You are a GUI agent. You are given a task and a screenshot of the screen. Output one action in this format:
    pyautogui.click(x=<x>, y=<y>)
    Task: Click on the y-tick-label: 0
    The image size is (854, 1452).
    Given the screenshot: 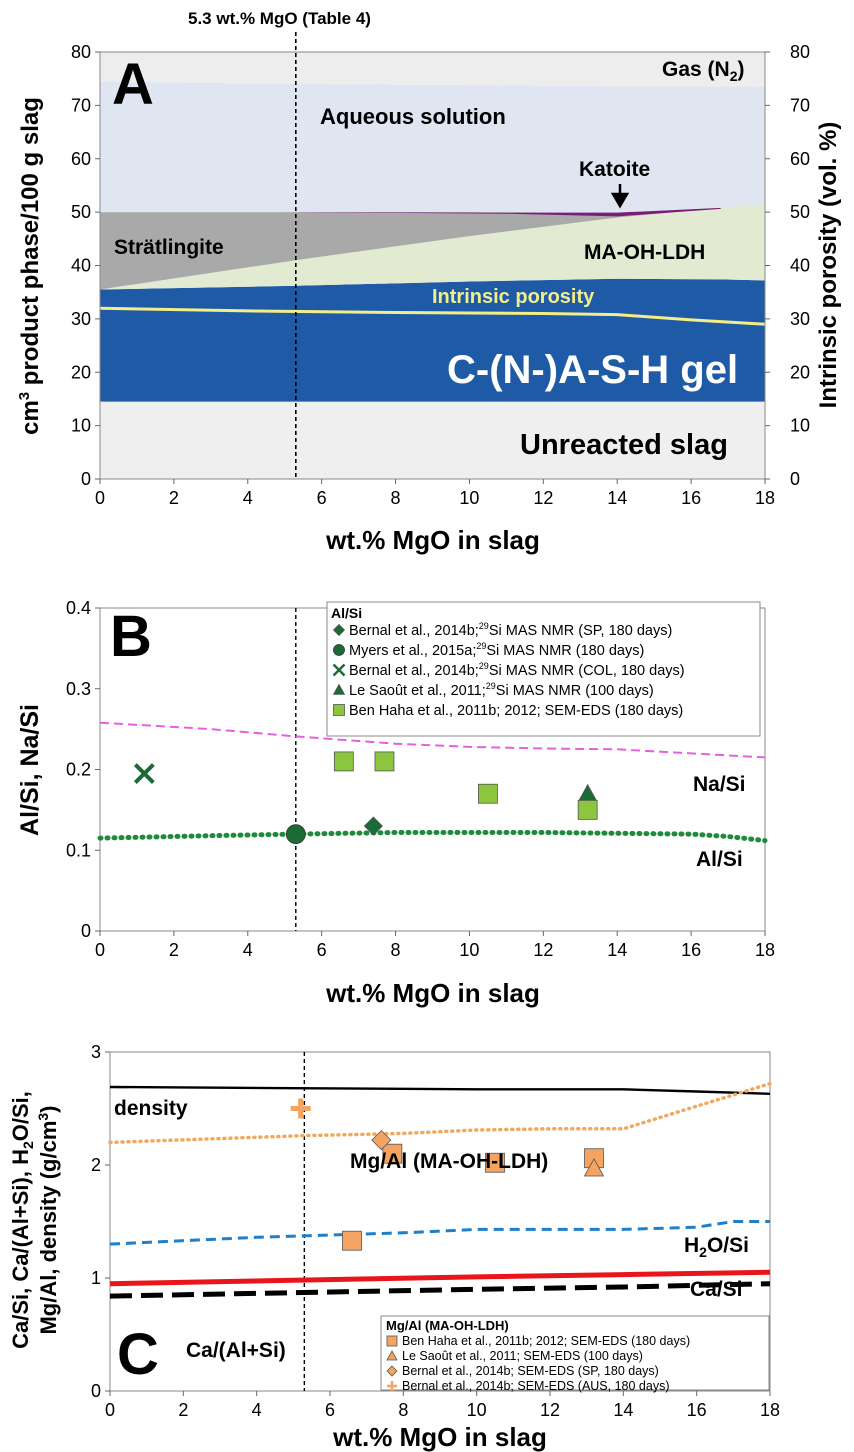 What is the action you would take?
    pyautogui.click(x=96, y=1391)
    